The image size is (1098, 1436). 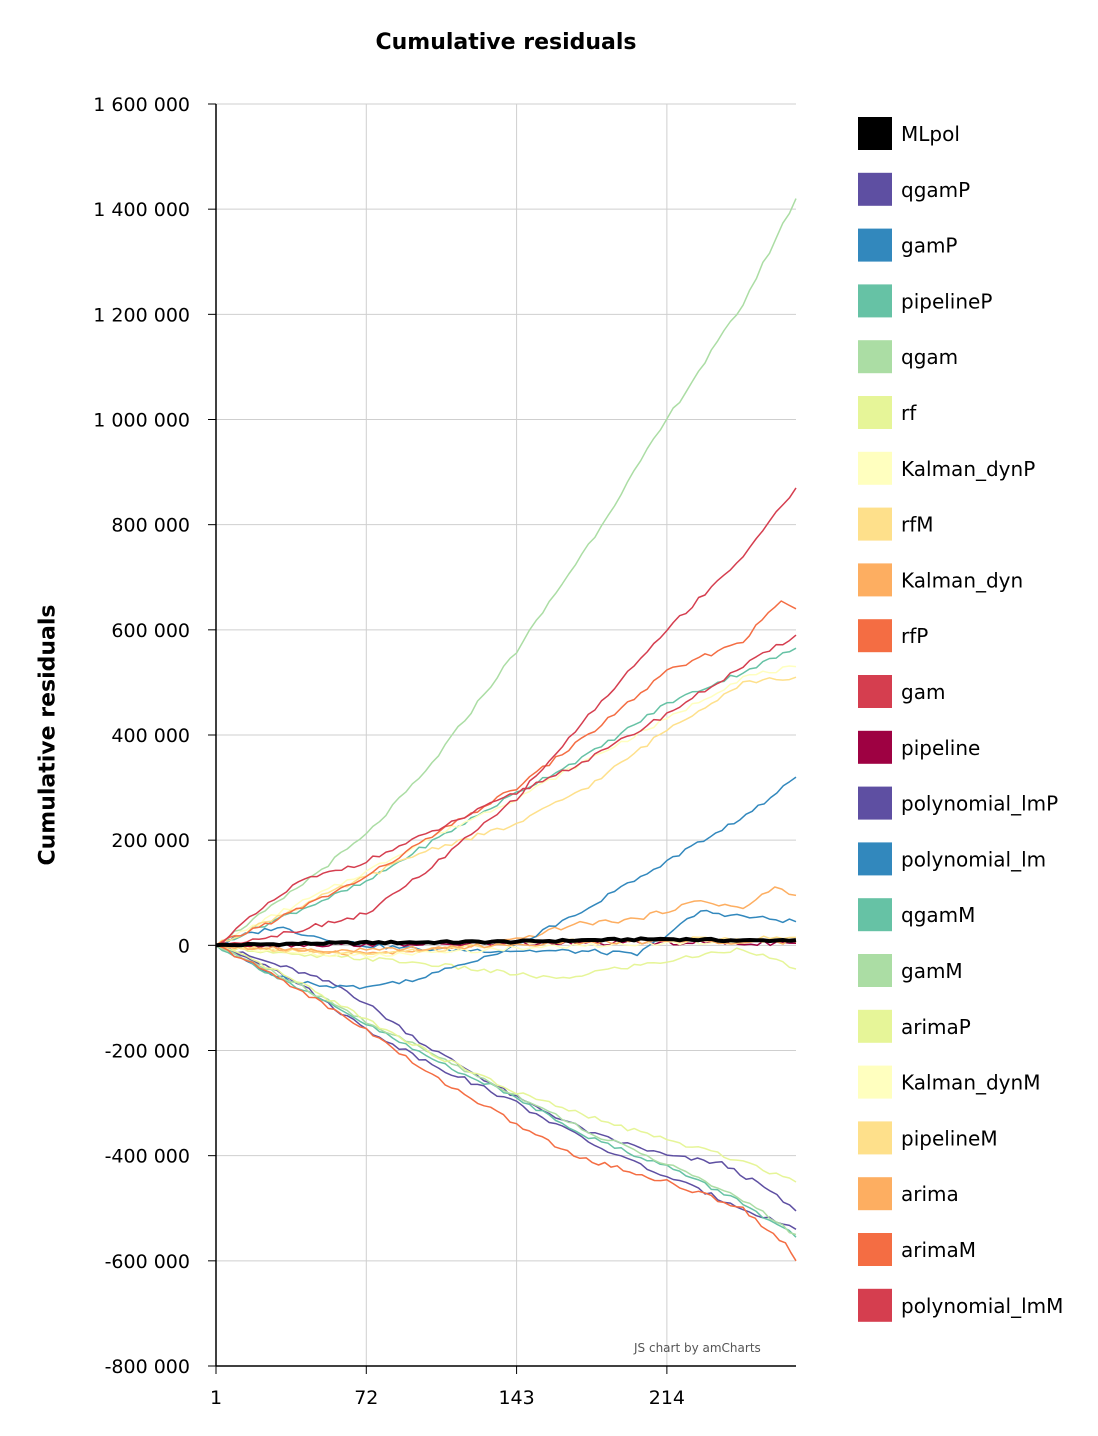 What do you see at coordinates (936, 1027) in the screenshot?
I see `legend-label: arimaP` at bounding box center [936, 1027].